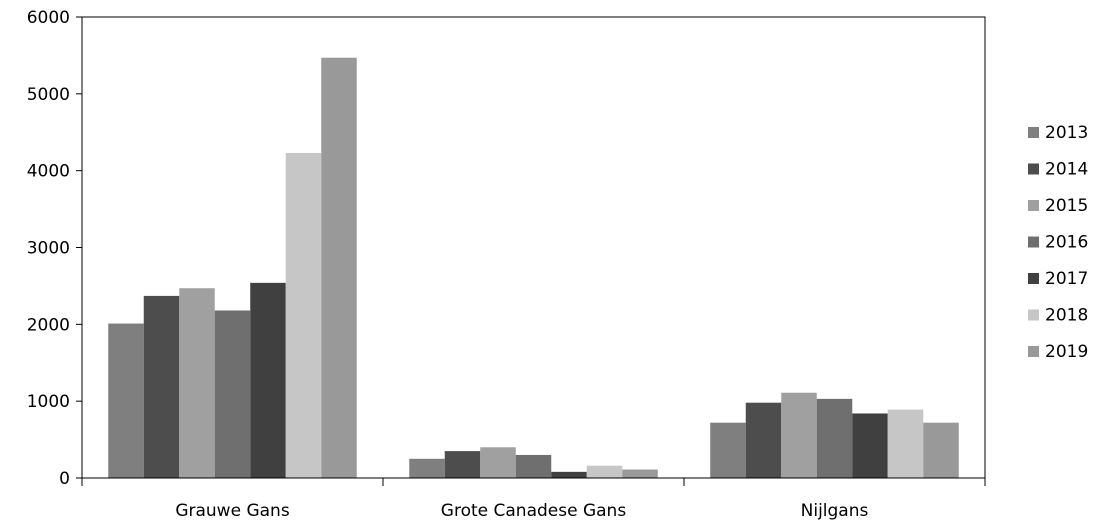 The width and height of the screenshot is (1098, 524). I want to click on legend-label: 2018, so click(1066, 316).